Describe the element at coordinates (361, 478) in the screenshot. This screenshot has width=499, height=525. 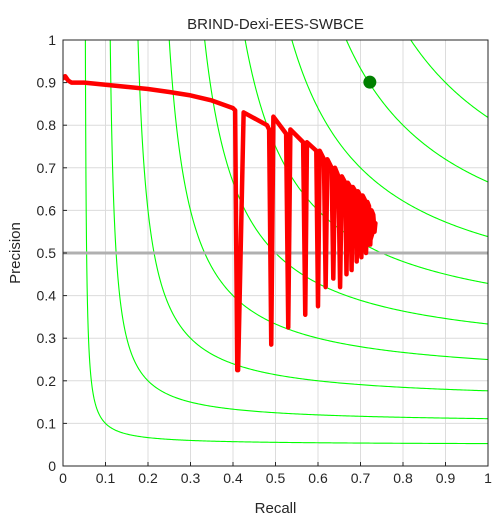
I see `x-tick-label: 0.7` at that location.